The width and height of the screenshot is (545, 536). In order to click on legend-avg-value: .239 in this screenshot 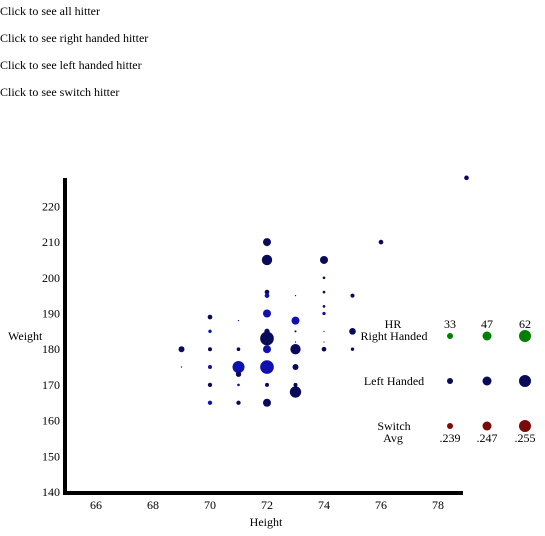, I will do `click(450, 438)`.